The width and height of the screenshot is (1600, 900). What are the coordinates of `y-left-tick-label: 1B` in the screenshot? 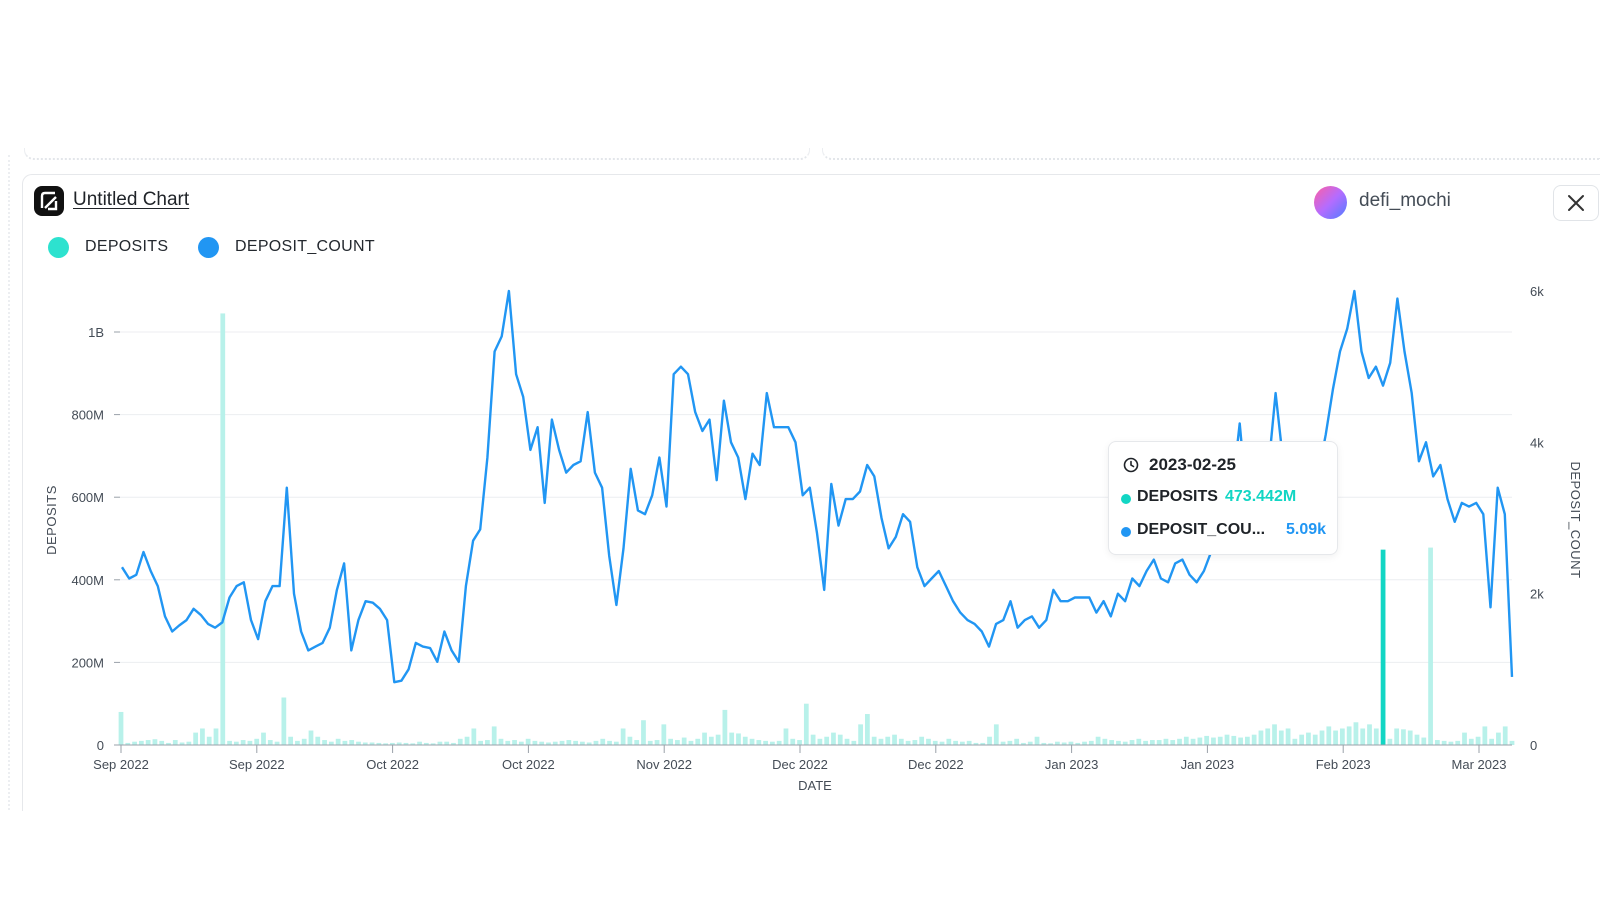 It's located at (96, 332).